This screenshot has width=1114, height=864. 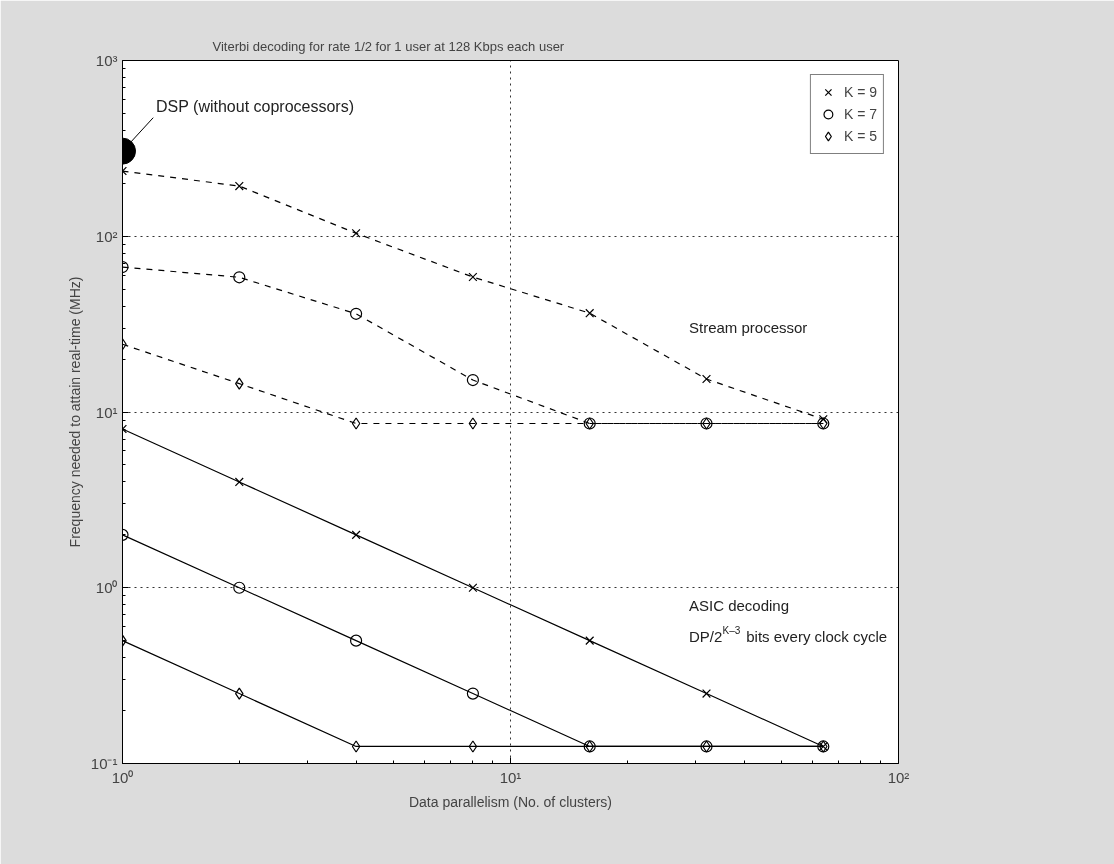 I want to click on x-tick-label: 10¹, so click(x=510, y=777).